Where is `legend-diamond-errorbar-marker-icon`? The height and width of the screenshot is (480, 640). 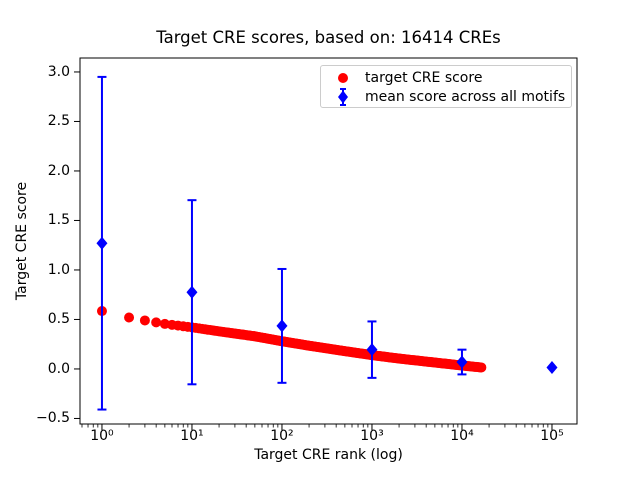 legend-diamond-errorbar-marker-icon is located at coordinates (343, 97).